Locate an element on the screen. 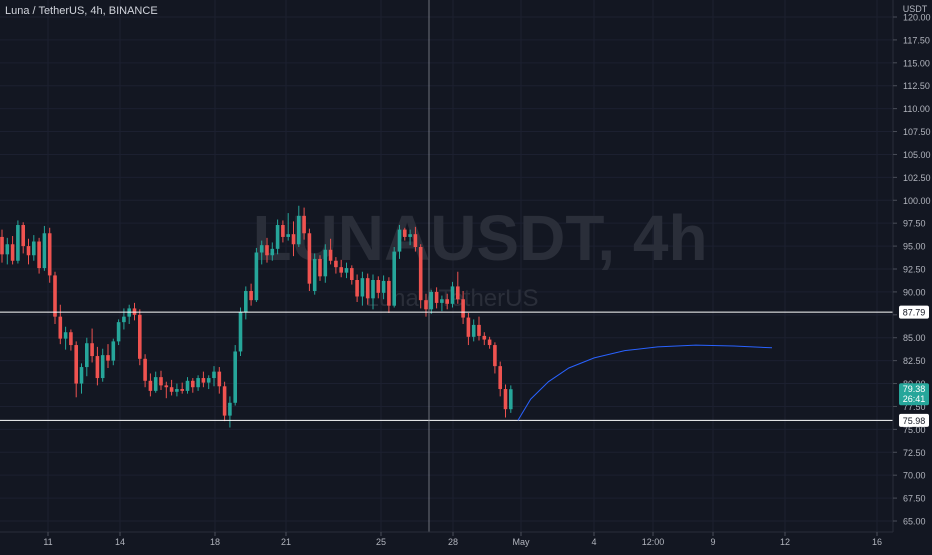  y-tick-label: 95.00 is located at coordinates (914, 247).